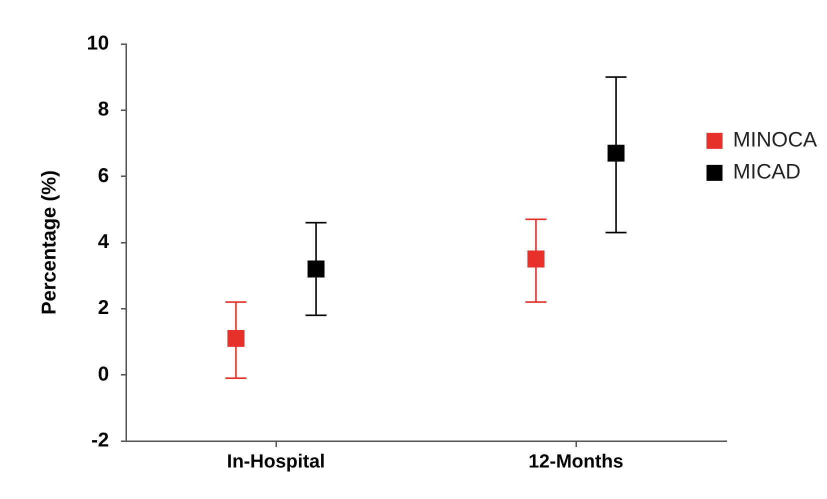  I want to click on y-tick-label: 0, so click(103, 374).